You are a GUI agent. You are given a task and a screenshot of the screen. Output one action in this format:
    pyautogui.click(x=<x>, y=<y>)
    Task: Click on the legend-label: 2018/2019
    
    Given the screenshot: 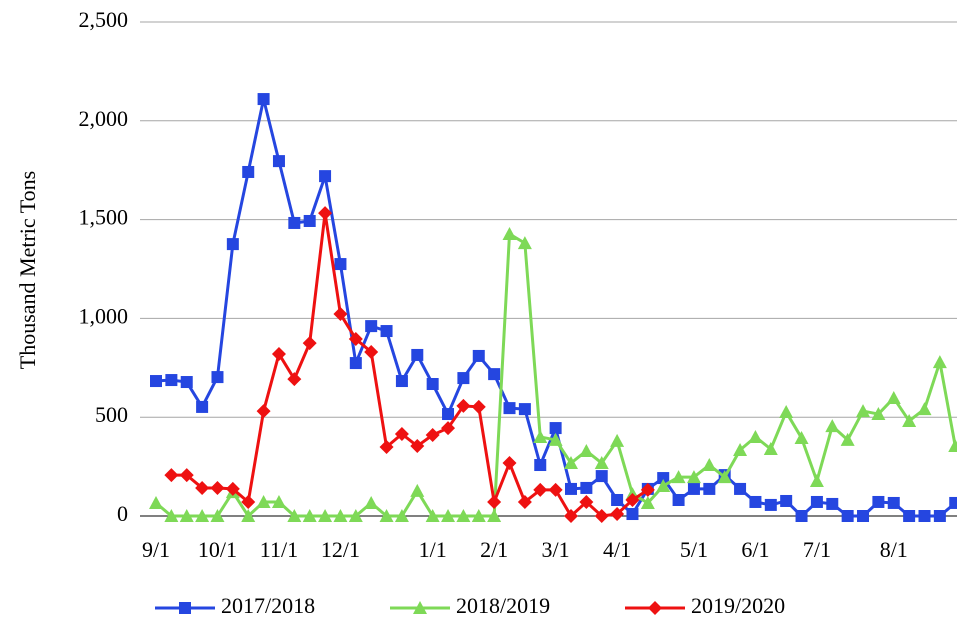 What is the action you would take?
    pyautogui.click(x=503, y=605)
    